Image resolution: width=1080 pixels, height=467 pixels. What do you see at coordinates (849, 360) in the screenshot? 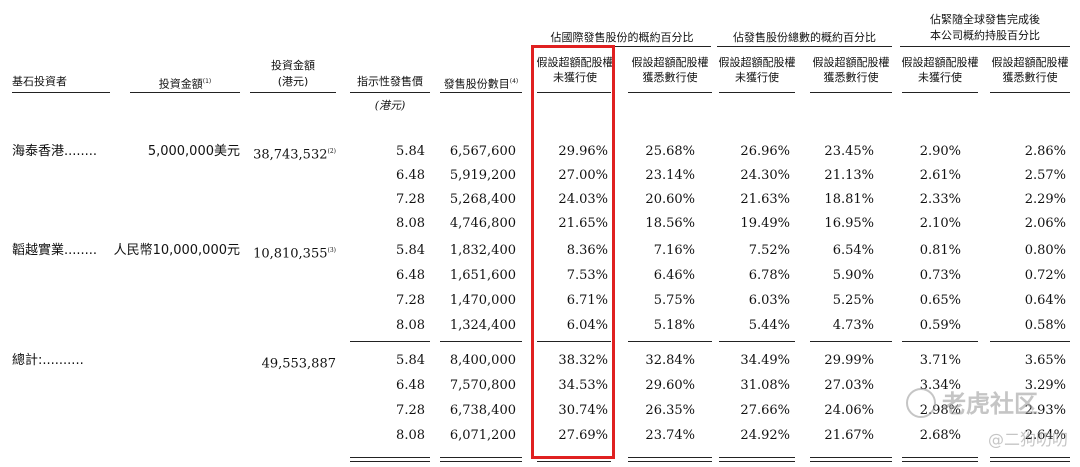
I see `table-cell: 29.99%` at bounding box center [849, 360].